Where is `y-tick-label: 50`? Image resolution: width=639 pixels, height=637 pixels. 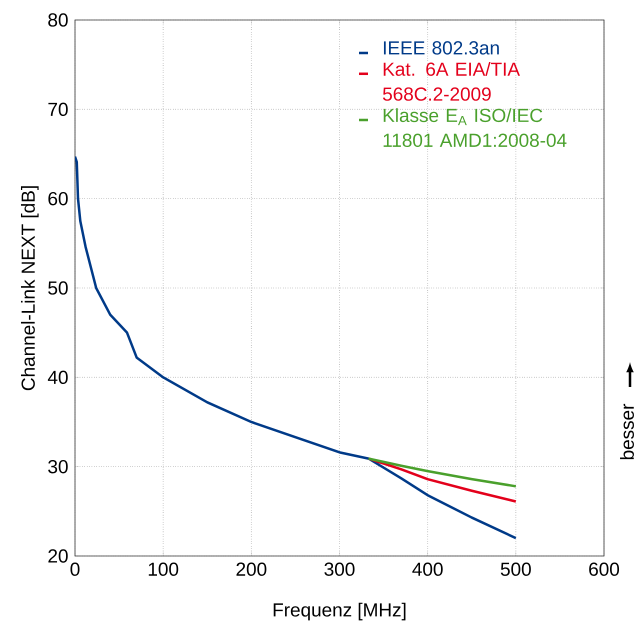 y-tick-label: 50 is located at coordinates (58, 288).